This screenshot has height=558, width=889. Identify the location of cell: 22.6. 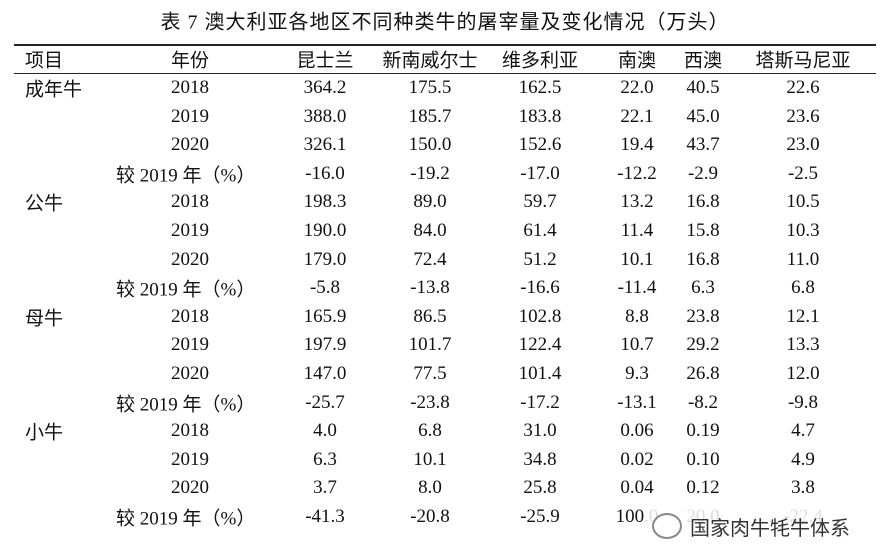
(803, 87).